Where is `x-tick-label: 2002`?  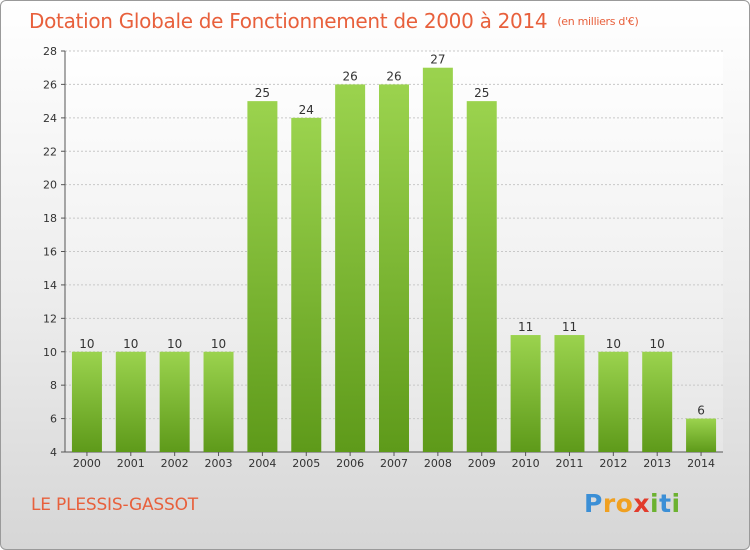 x-tick-label: 2002 is located at coordinates (175, 463).